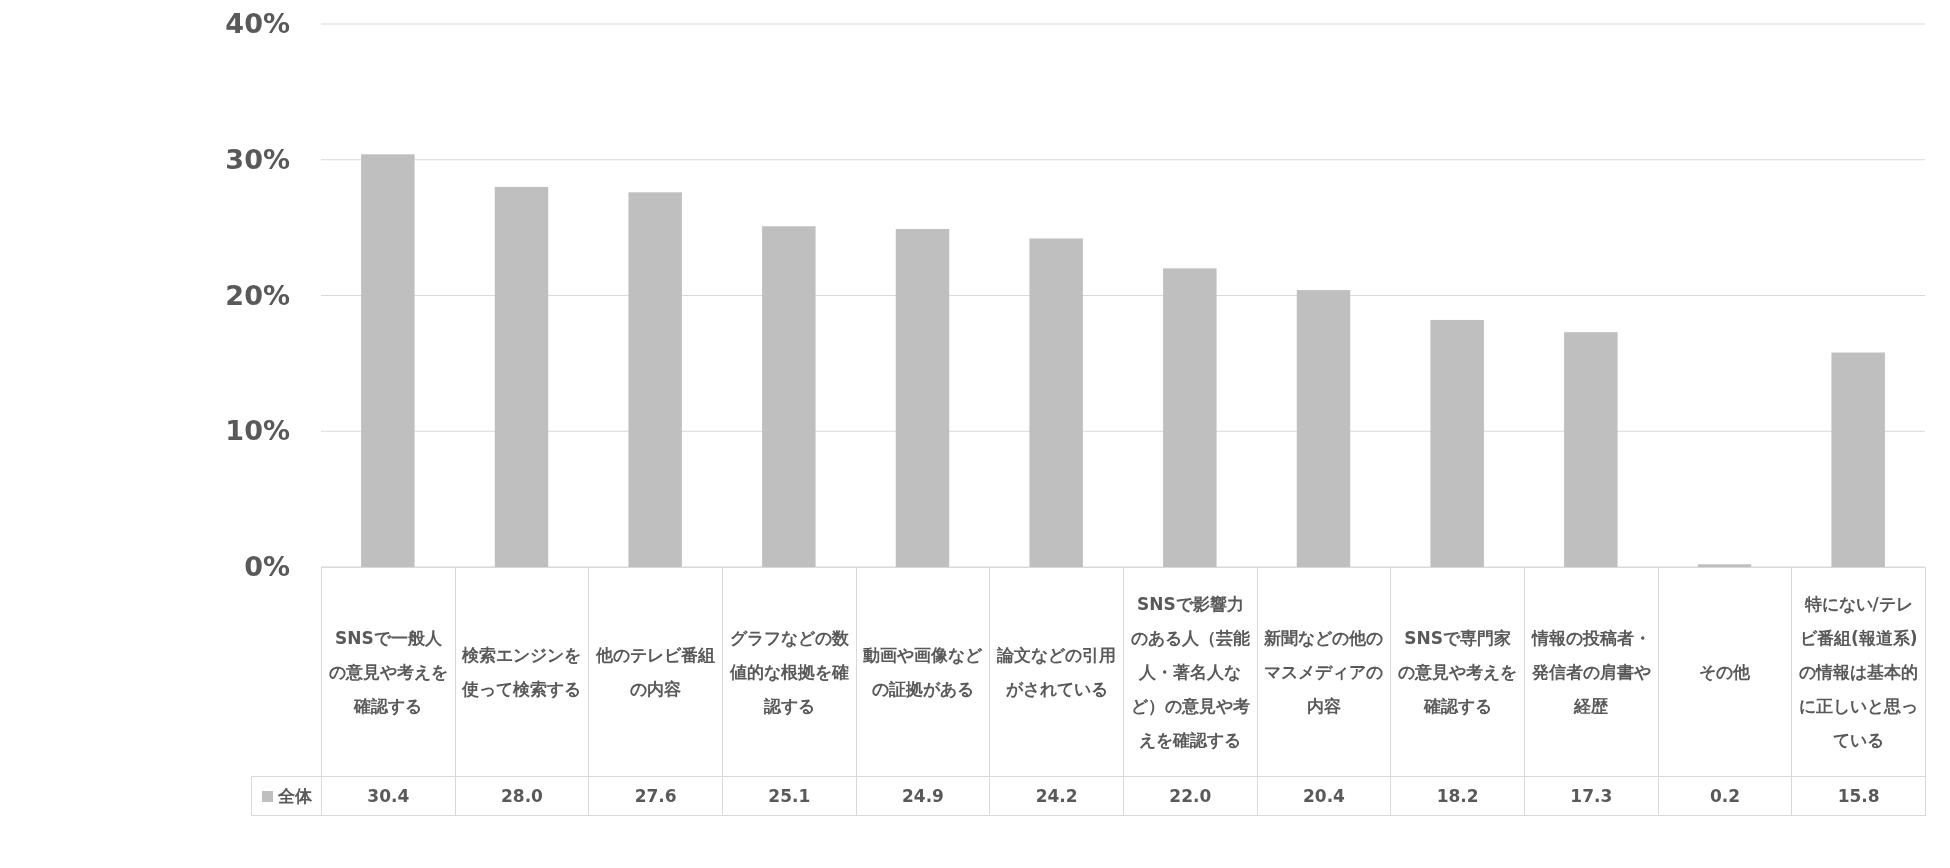  What do you see at coordinates (1190, 672) in the screenshot?
I see `x-tick-label: SNSで影響力のある人（芸能人・著名人など）の意見や考えを確認する` at bounding box center [1190, 672].